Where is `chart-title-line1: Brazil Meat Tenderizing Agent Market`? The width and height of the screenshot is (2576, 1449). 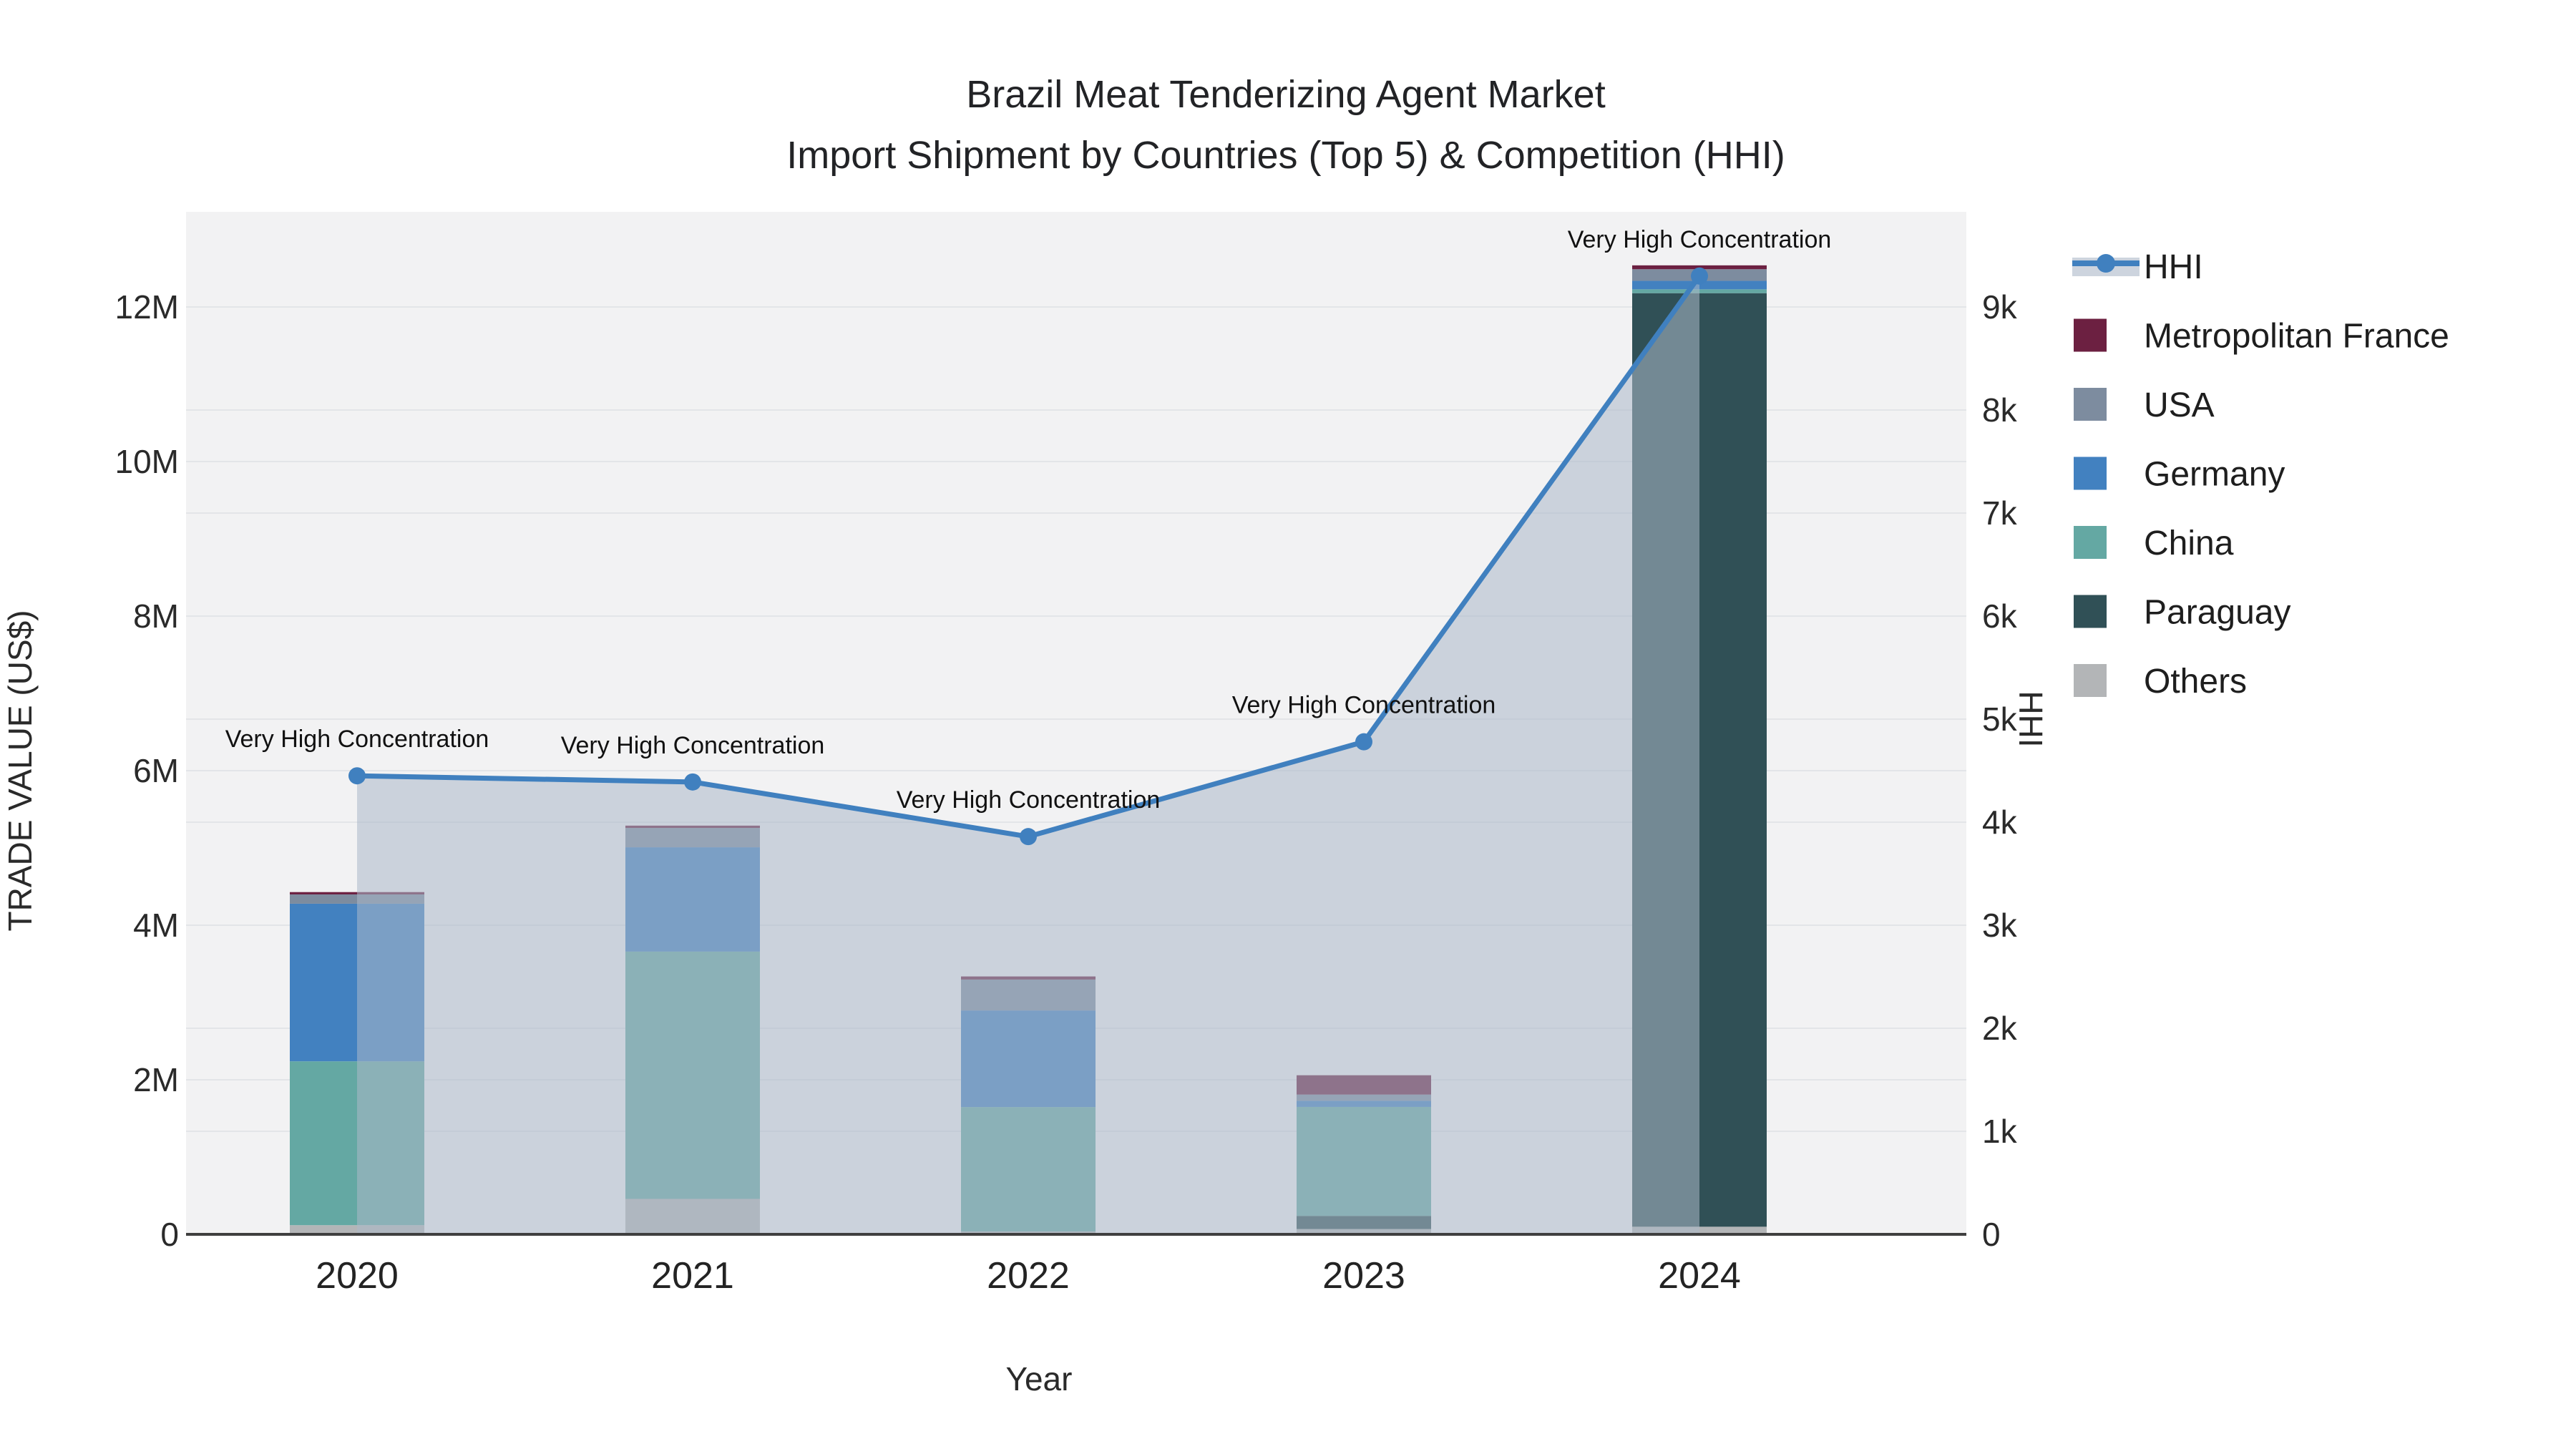
chart-title-line1: Brazil Meat Tenderizing Agent Market is located at coordinates (1285, 94).